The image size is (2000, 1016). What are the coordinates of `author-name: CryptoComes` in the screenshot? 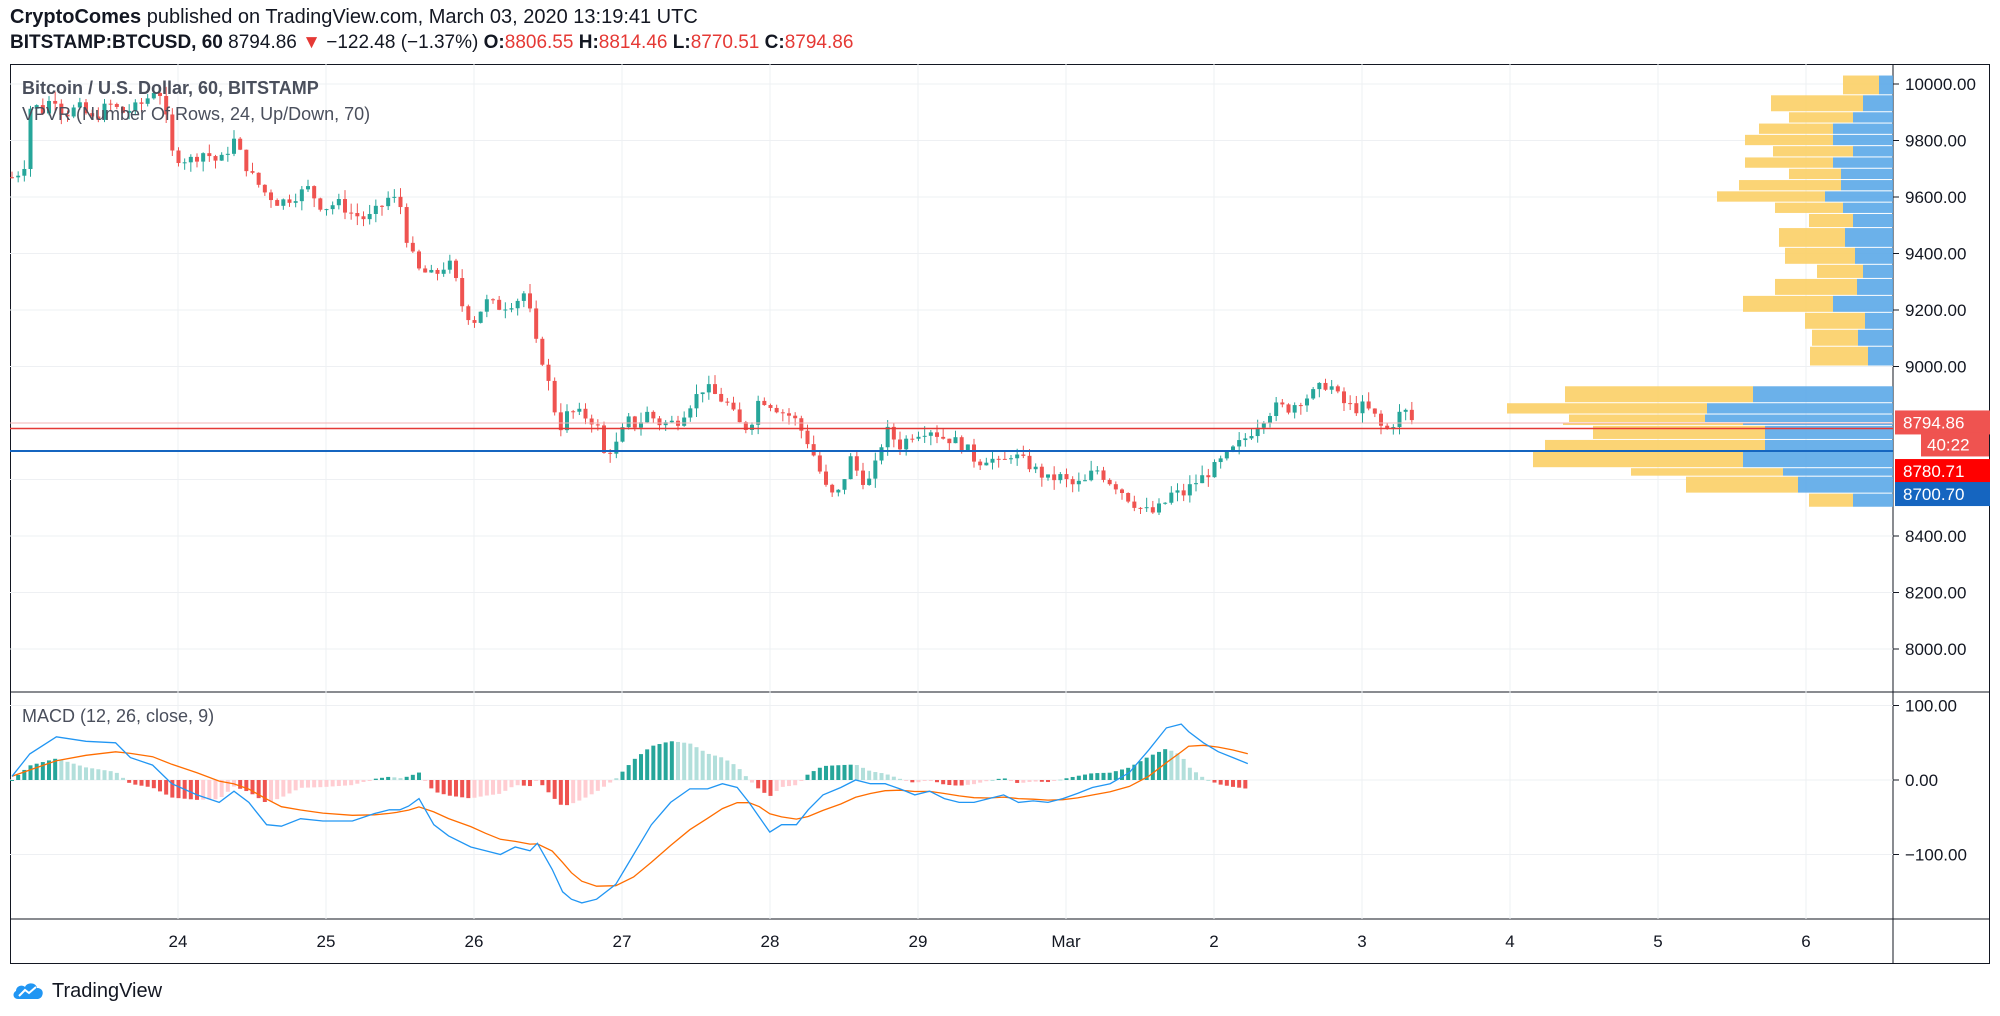 It's located at (76, 17).